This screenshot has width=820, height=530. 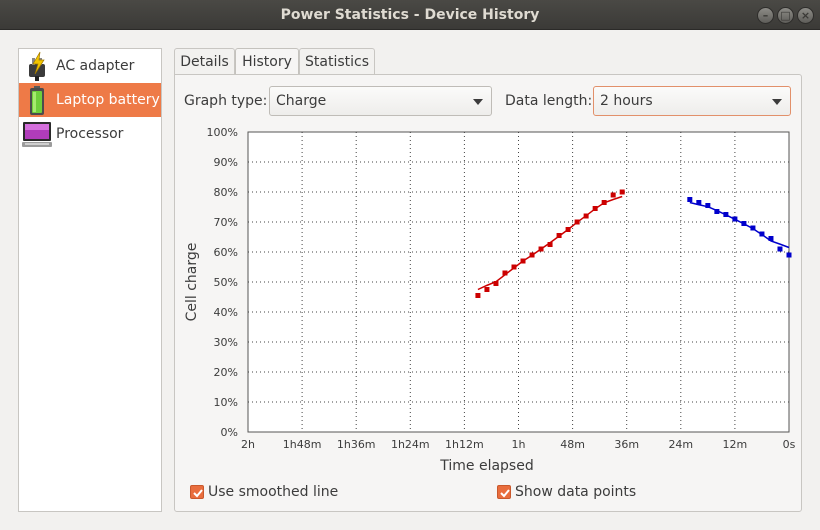 I want to click on device-item-ac-adapter: AC adapter, so click(x=90, y=66).